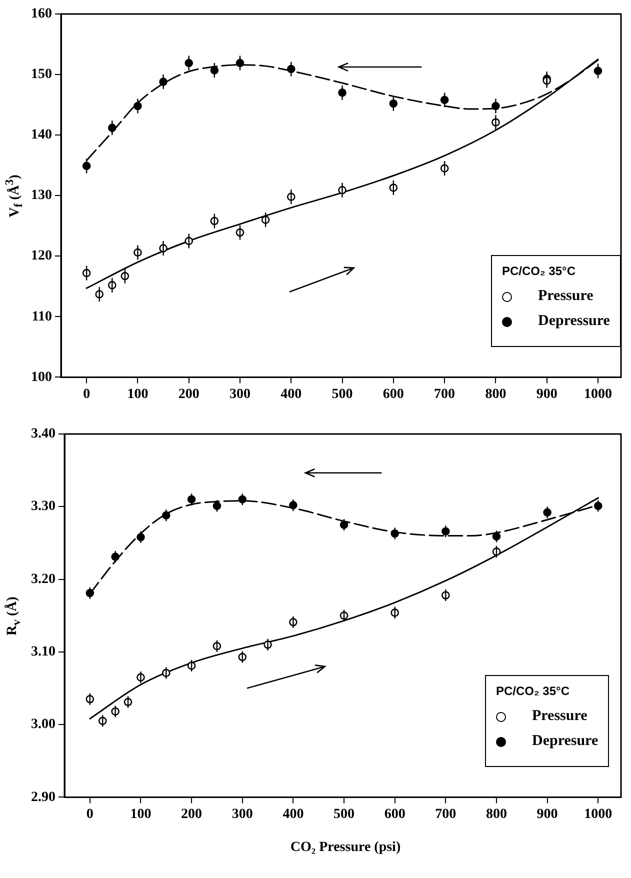  What do you see at coordinates (41, 377) in the screenshot?
I see `y-tick-label: 100` at bounding box center [41, 377].